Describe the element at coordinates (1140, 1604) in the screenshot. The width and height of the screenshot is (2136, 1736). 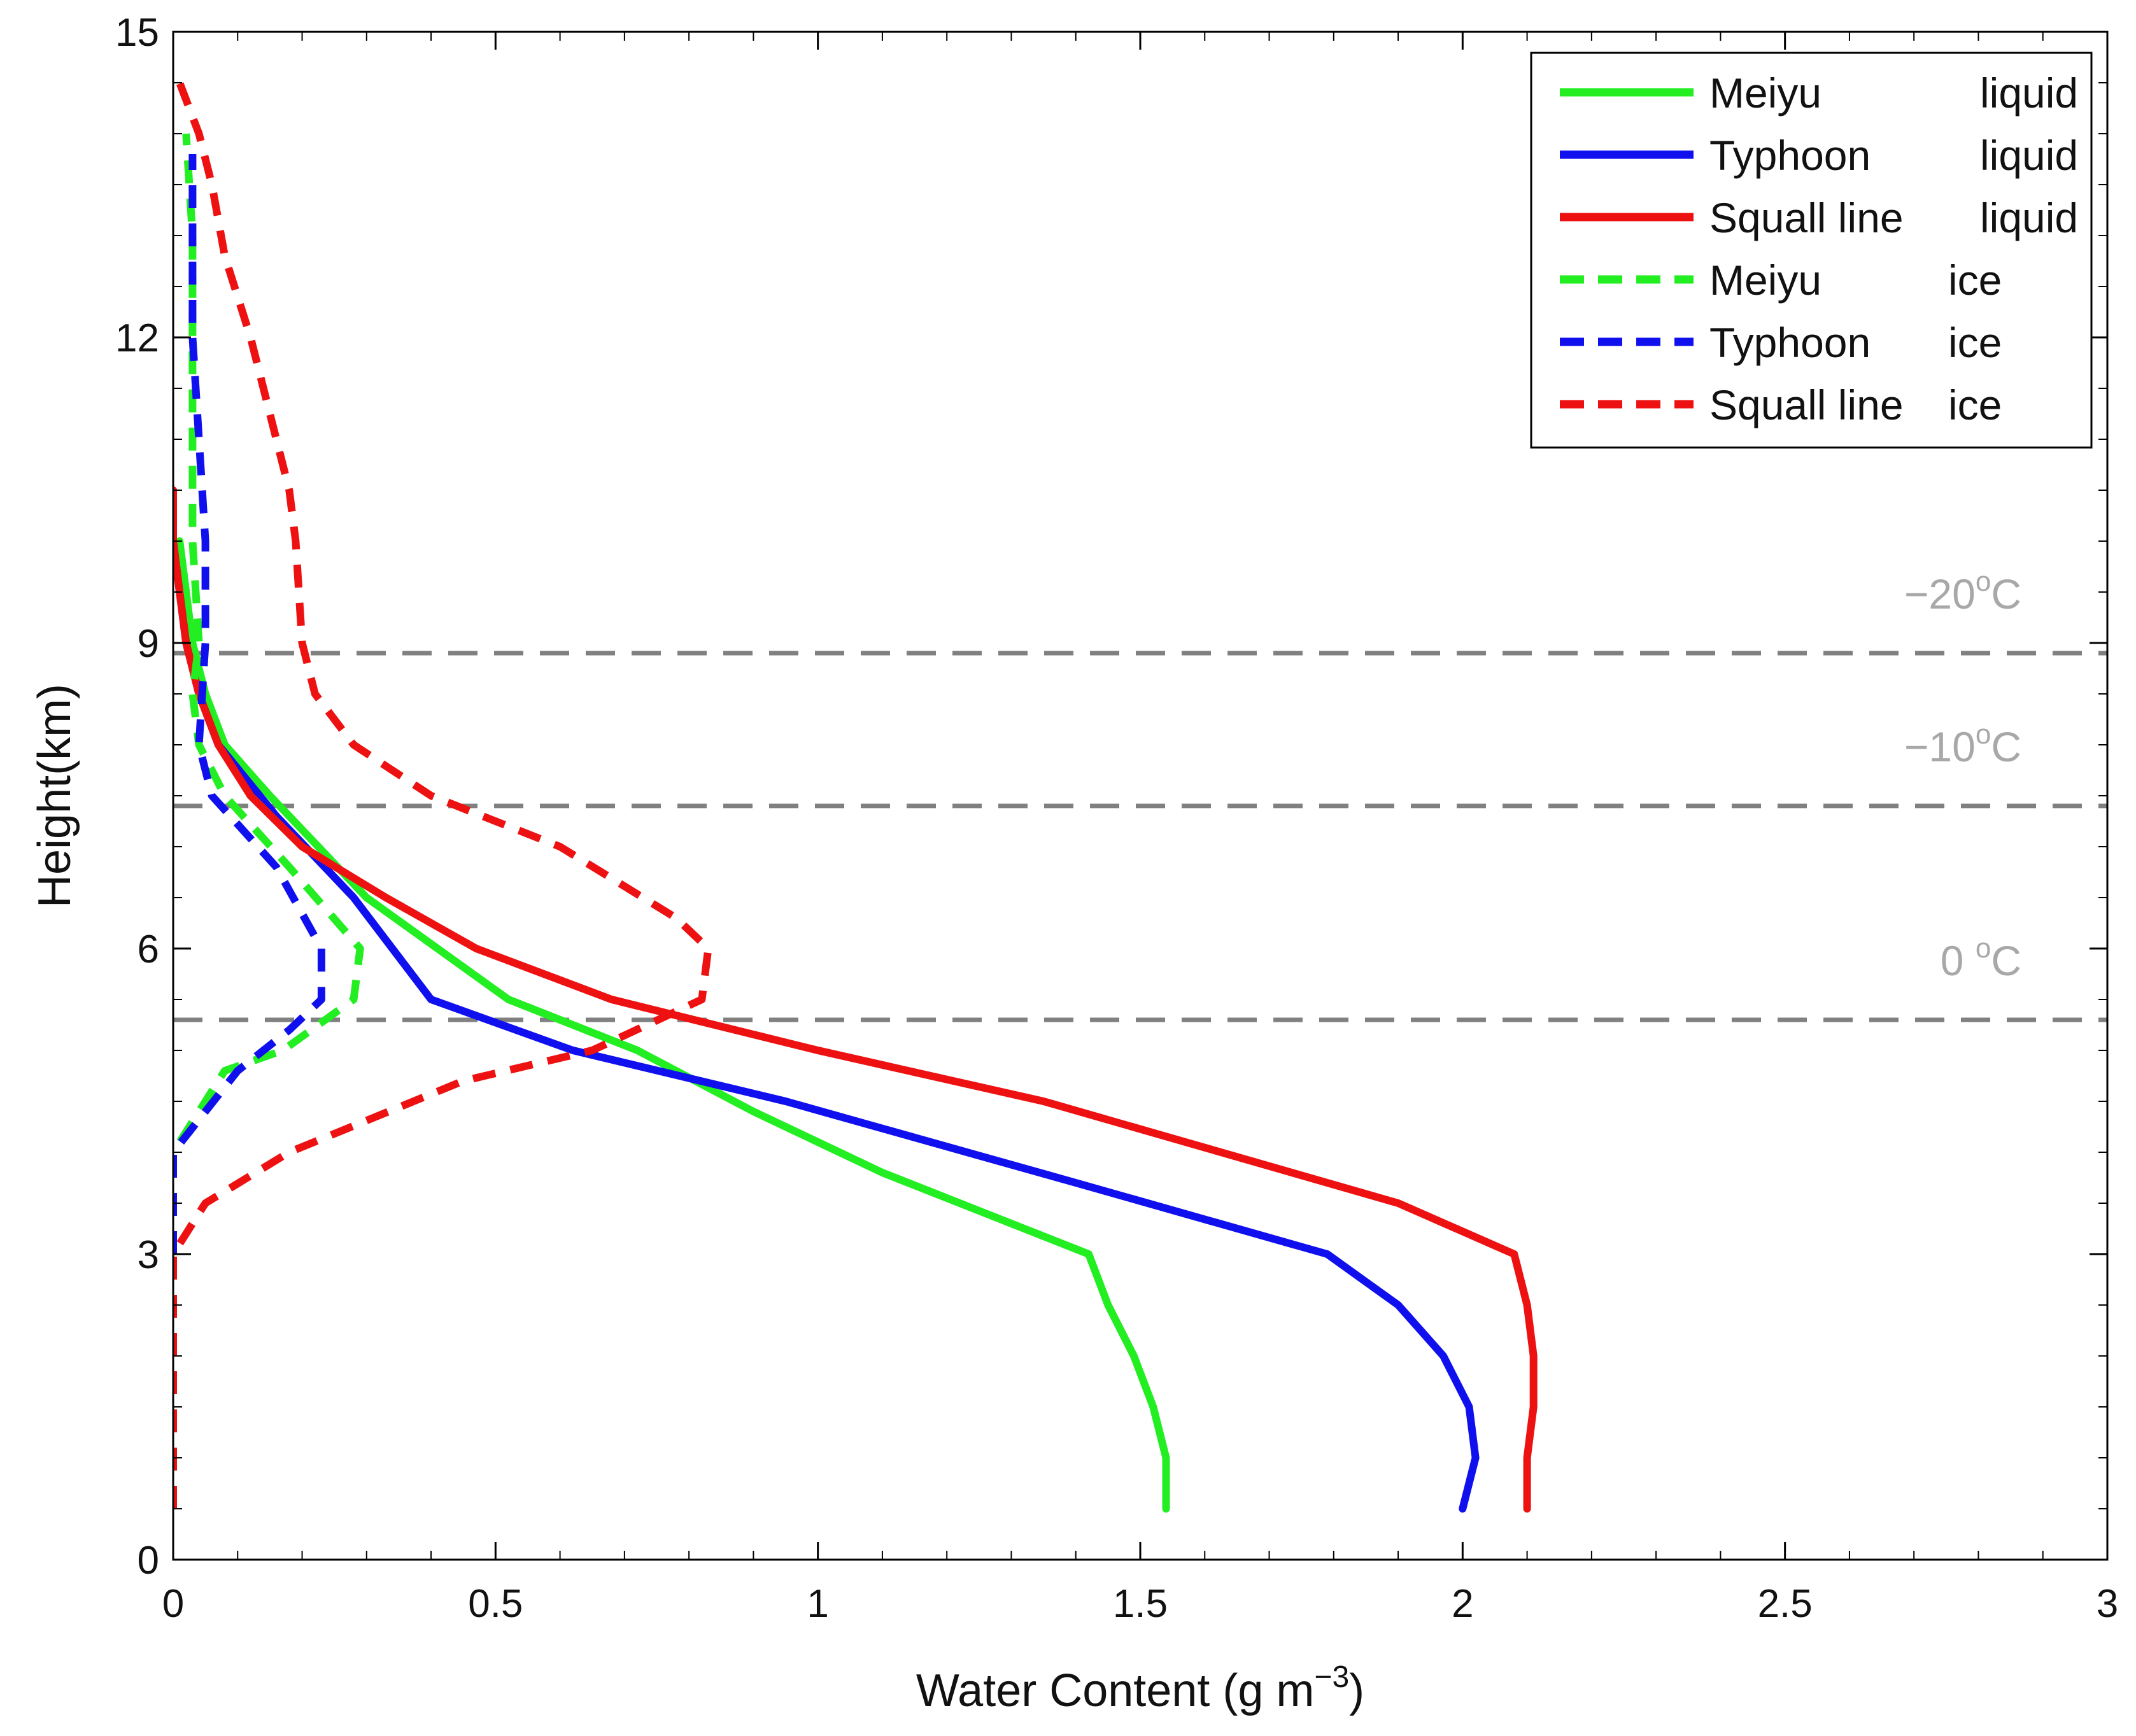
I see `x-tick-label: 1.5` at that location.